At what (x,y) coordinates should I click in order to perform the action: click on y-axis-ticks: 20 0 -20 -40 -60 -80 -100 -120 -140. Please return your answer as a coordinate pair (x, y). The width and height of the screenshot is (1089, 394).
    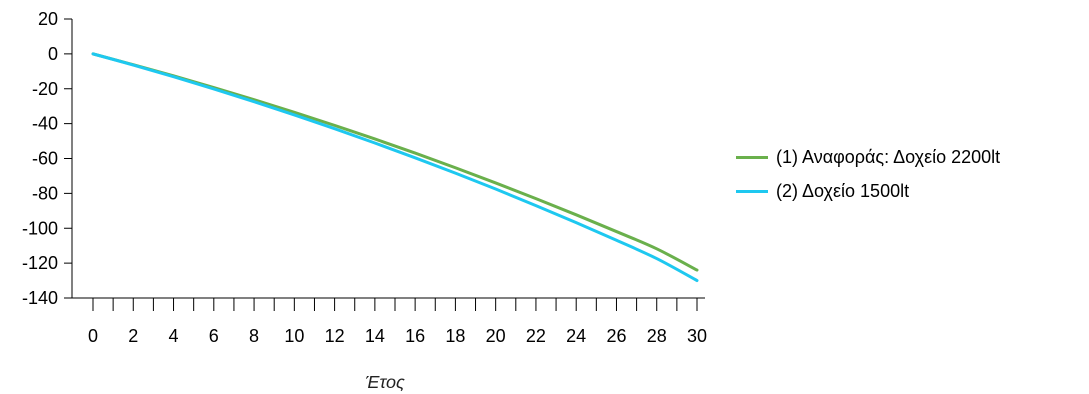
    Looking at the image, I should click on (47, 158).